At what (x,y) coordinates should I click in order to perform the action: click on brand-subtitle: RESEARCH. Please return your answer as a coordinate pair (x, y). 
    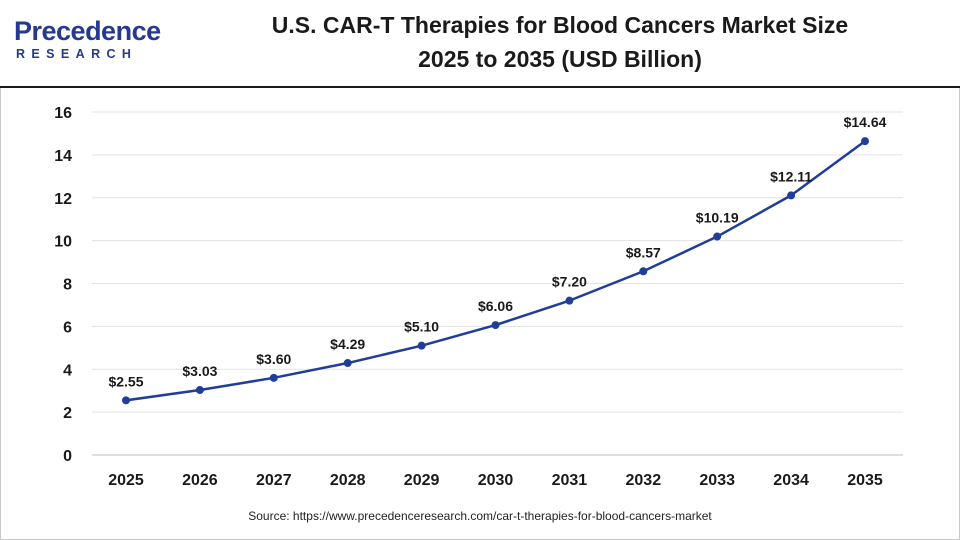
    Looking at the image, I should click on (77, 54).